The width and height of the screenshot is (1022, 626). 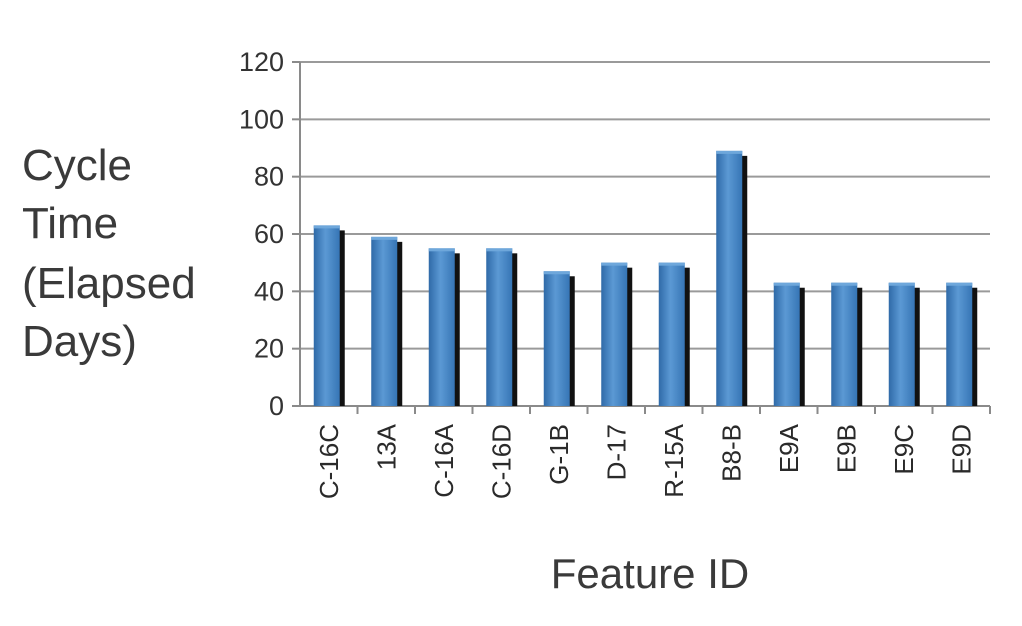 What do you see at coordinates (650, 573) in the screenshot?
I see `x-axis-title: Feature ID` at bounding box center [650, 573].